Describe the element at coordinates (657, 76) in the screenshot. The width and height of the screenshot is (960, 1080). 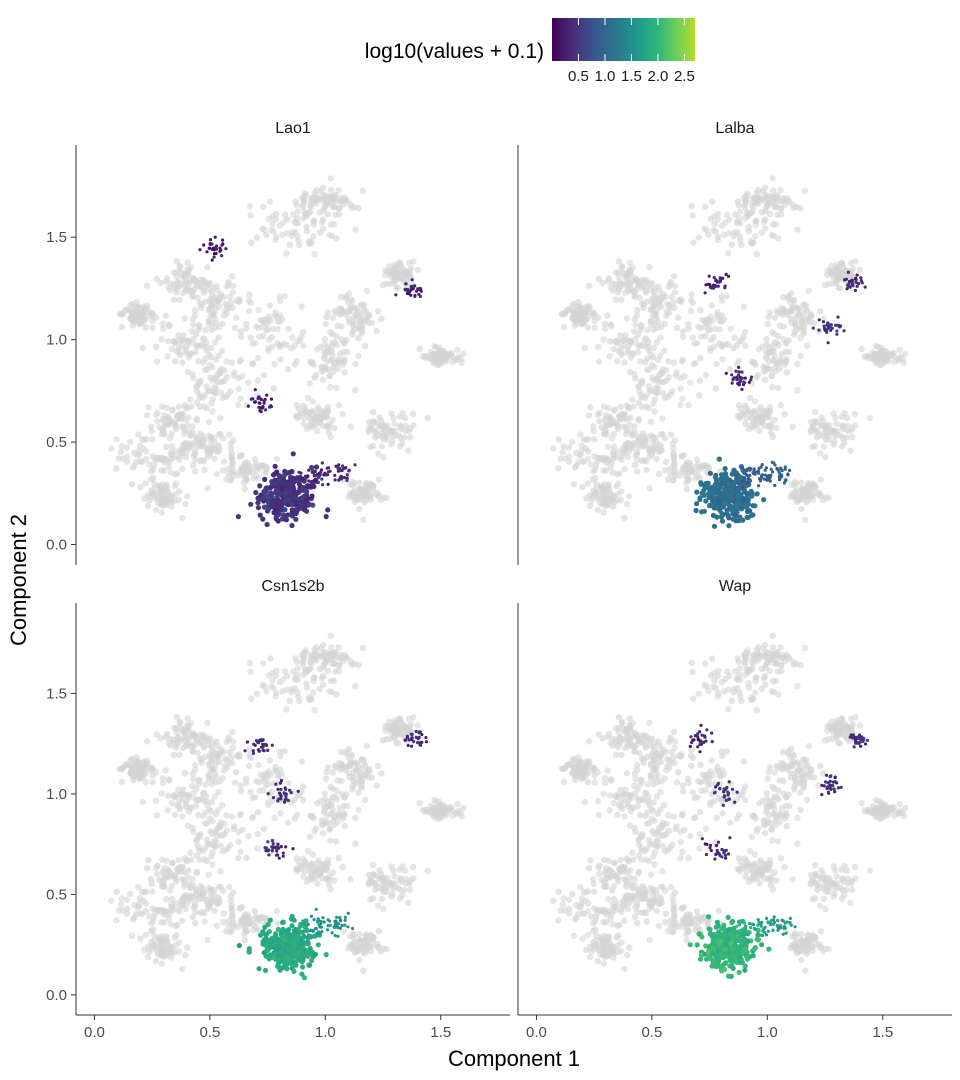
I see `legend-tick-label: 2.0` at that location.